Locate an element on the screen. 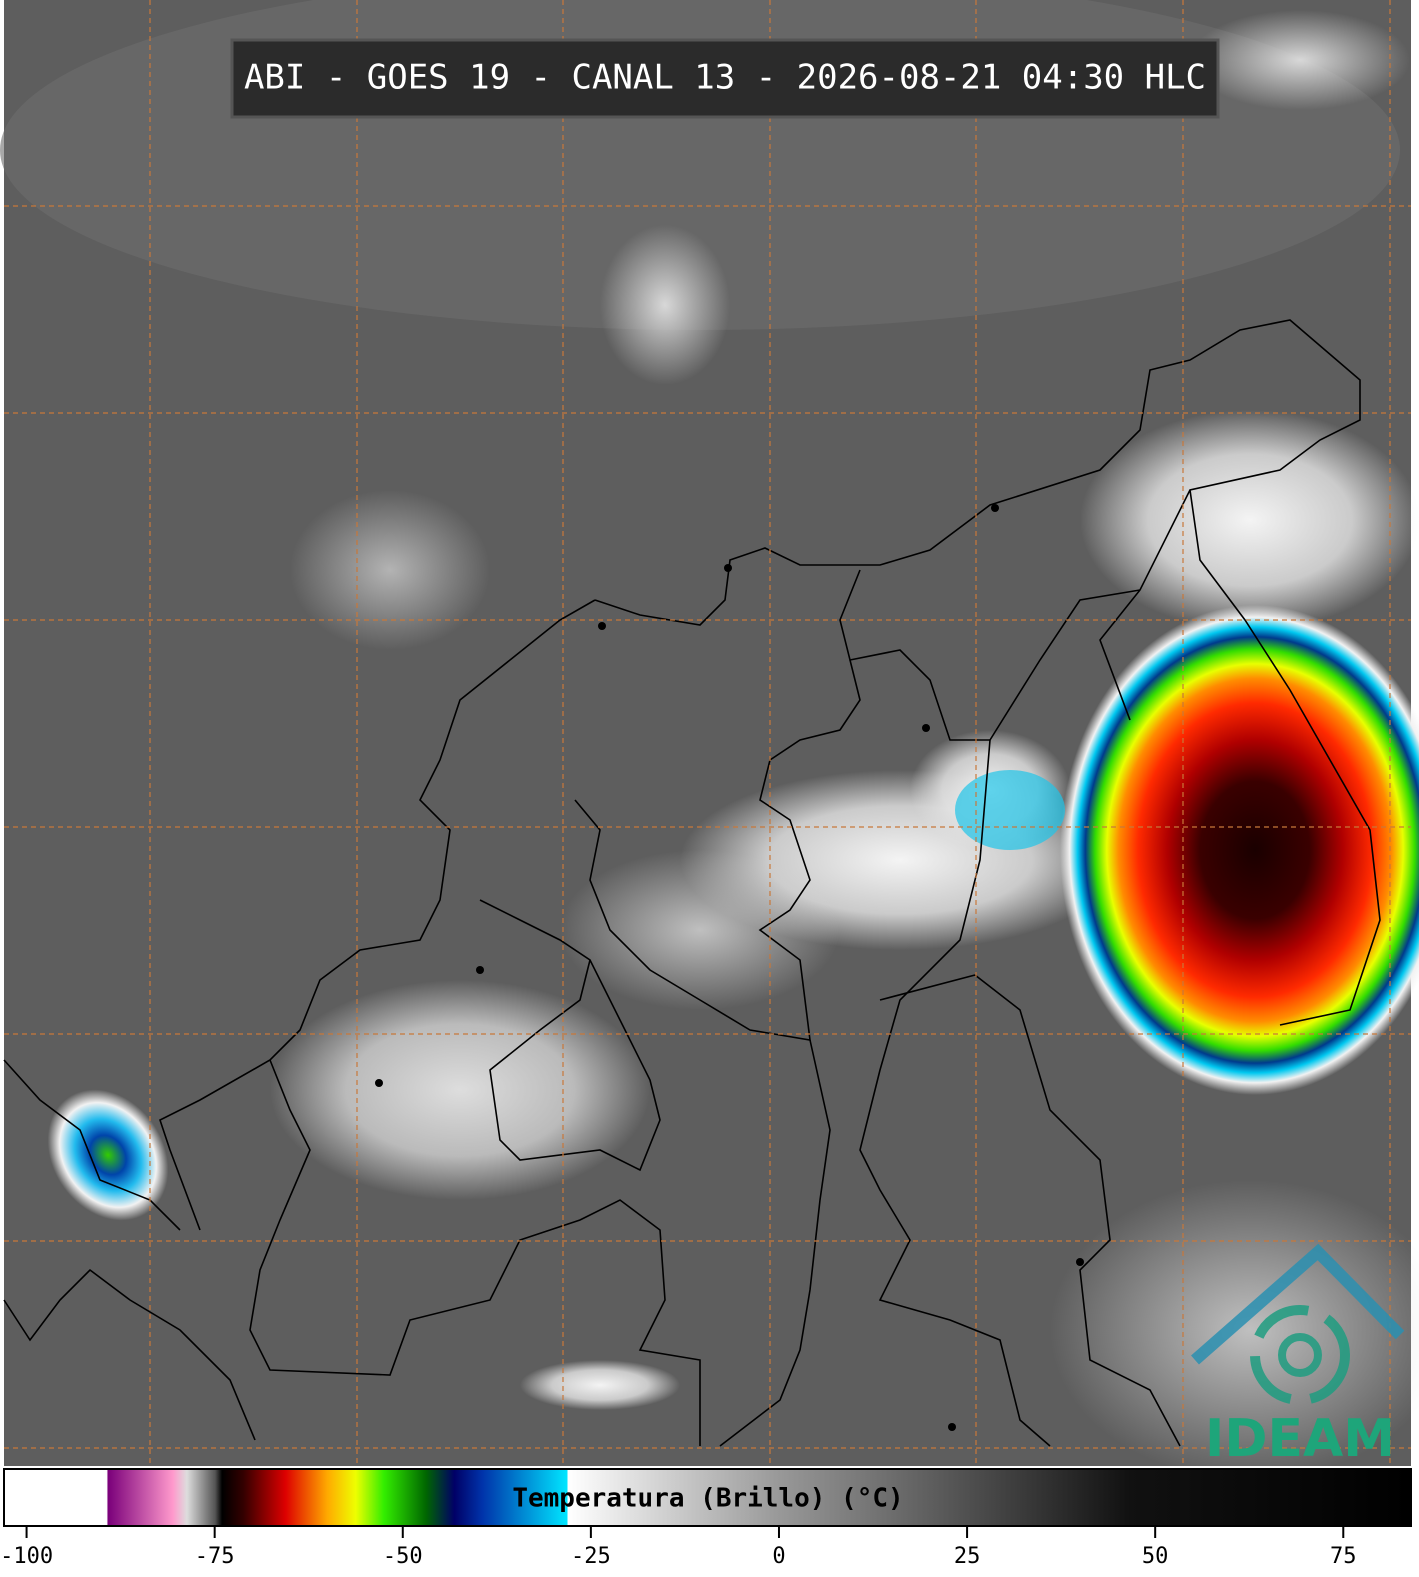 The width and height of the screenshot is (1419, 1577). small-storm is located at coordinates (108, 1155).